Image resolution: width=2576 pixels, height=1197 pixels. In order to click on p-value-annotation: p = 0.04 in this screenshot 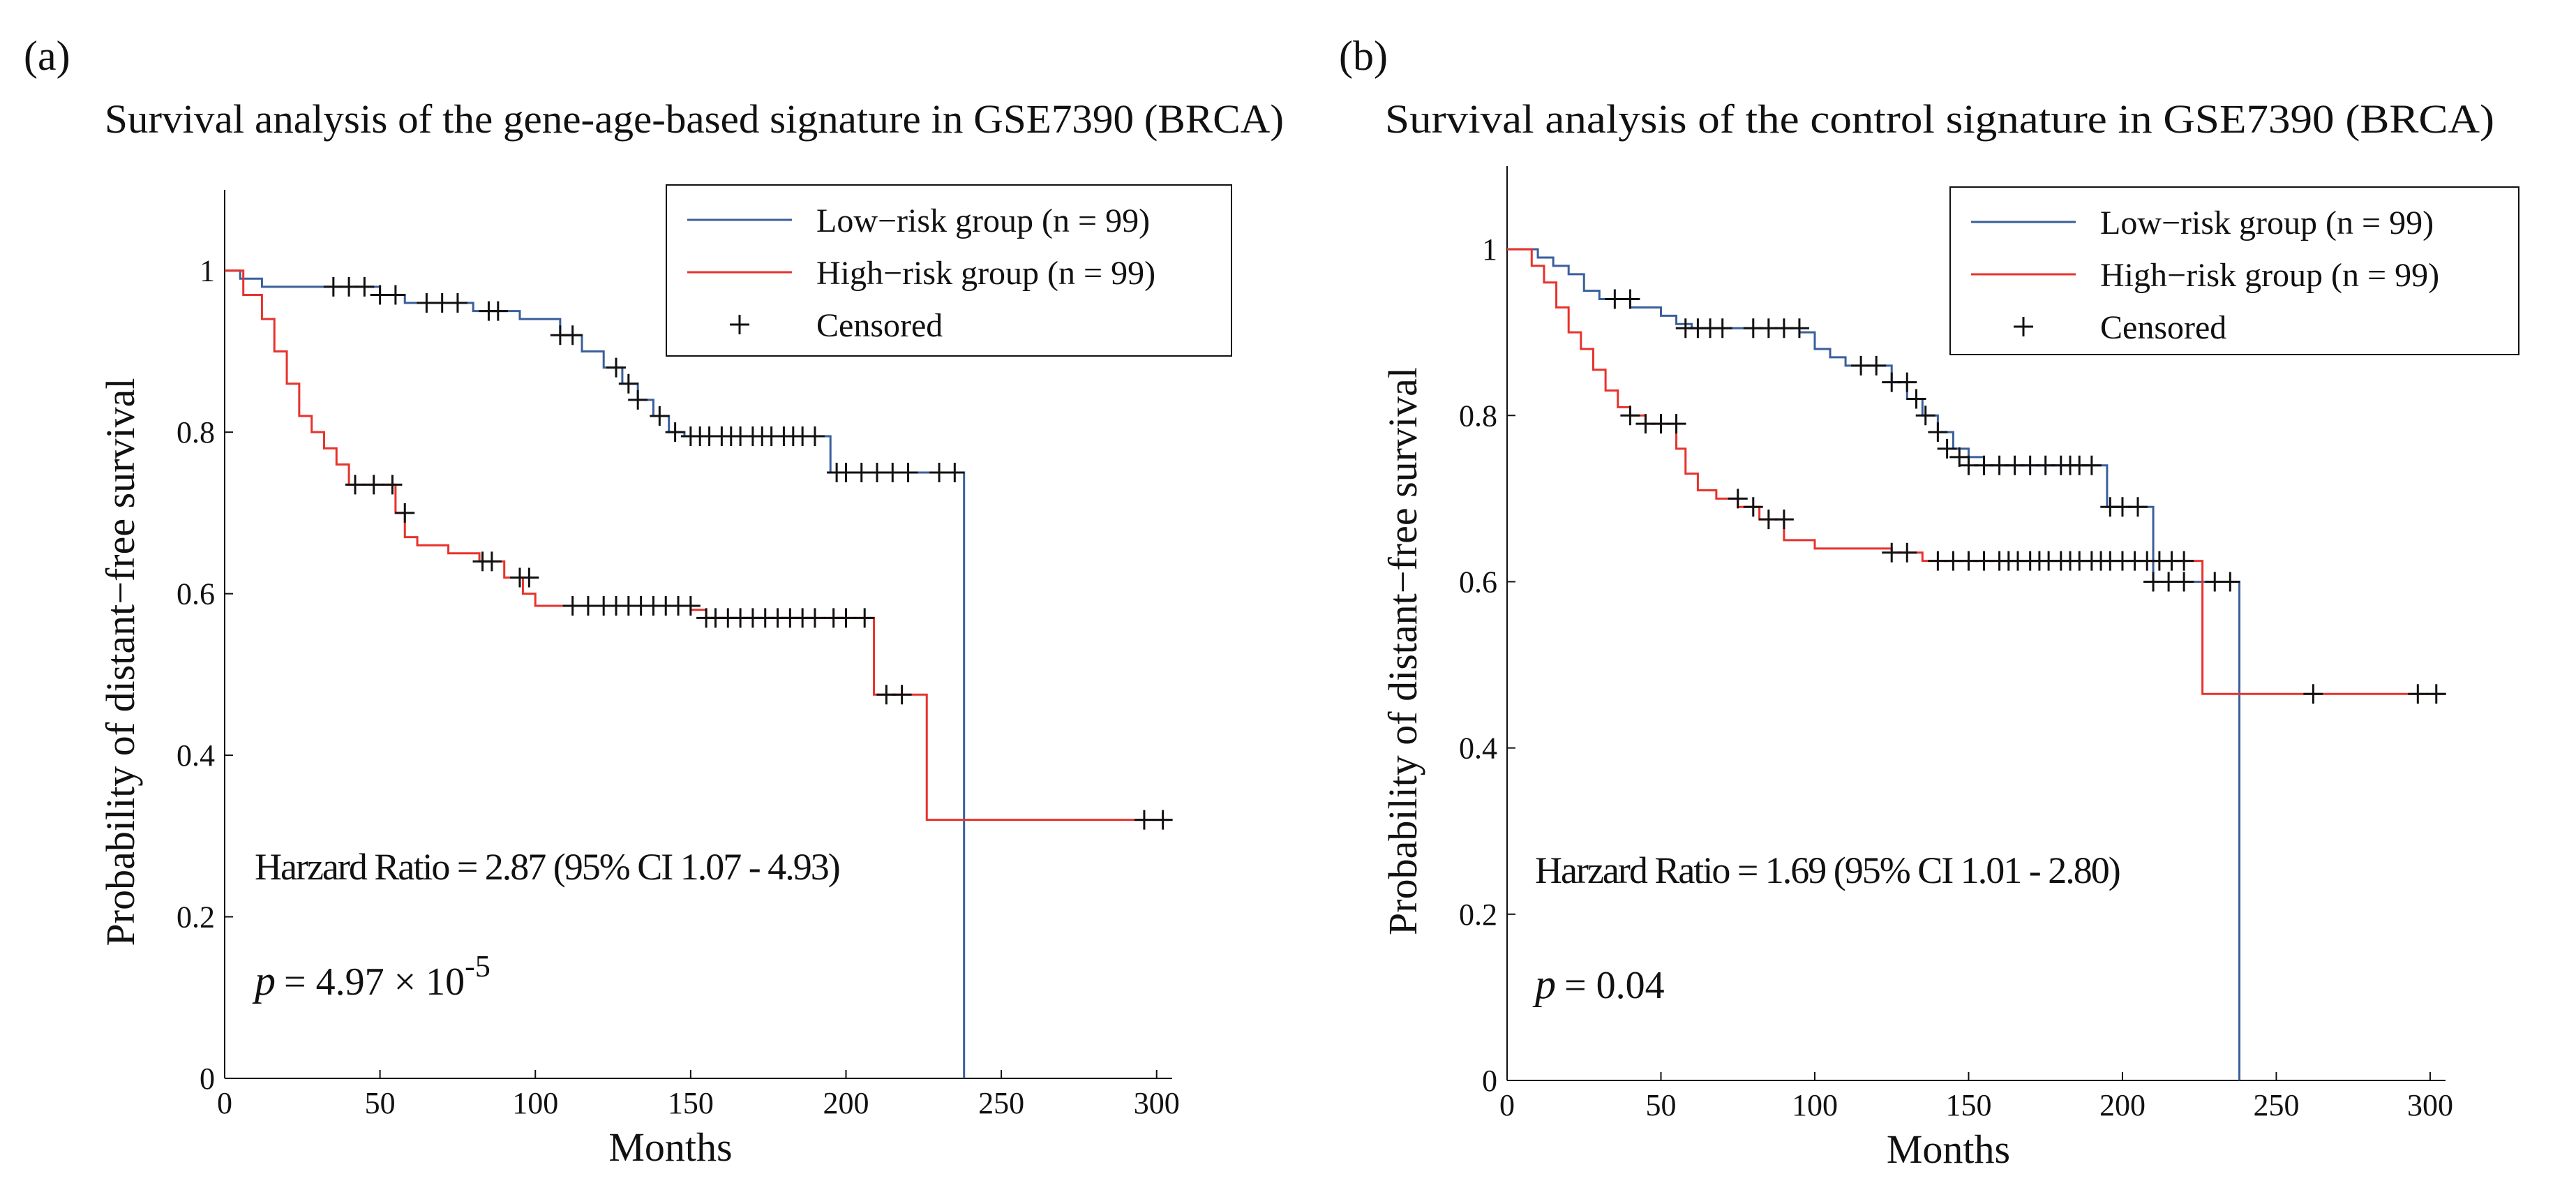, I will do `click(1598, 984)`.